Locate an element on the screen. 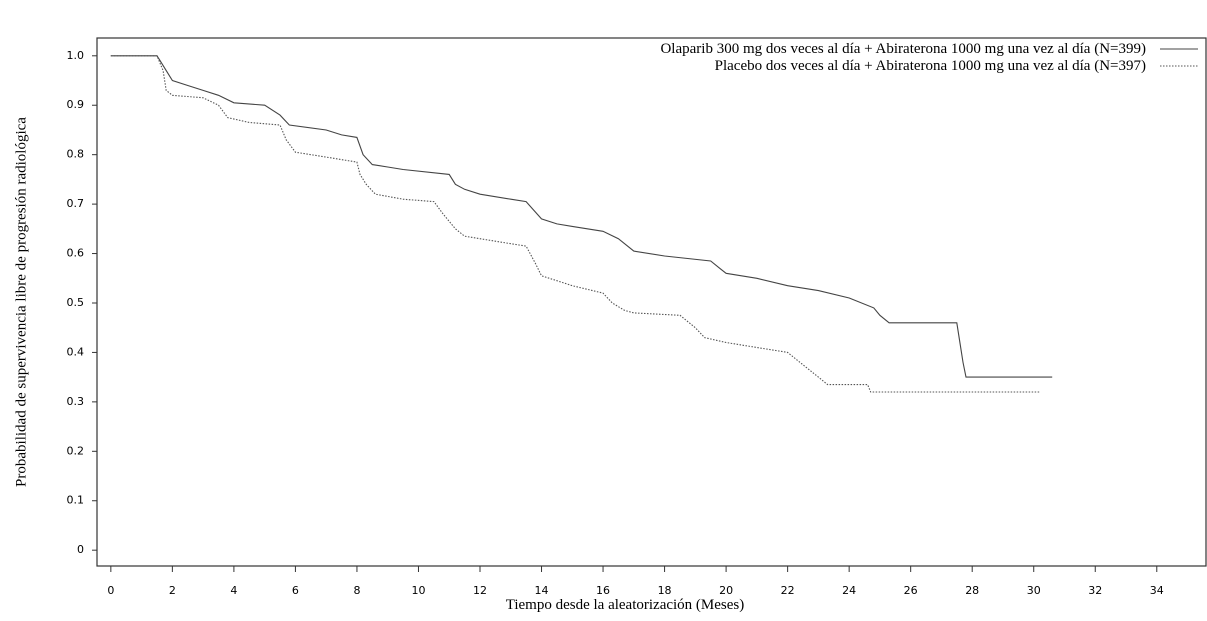  x-tick-label: 20 is located at coordinates (726, 590).